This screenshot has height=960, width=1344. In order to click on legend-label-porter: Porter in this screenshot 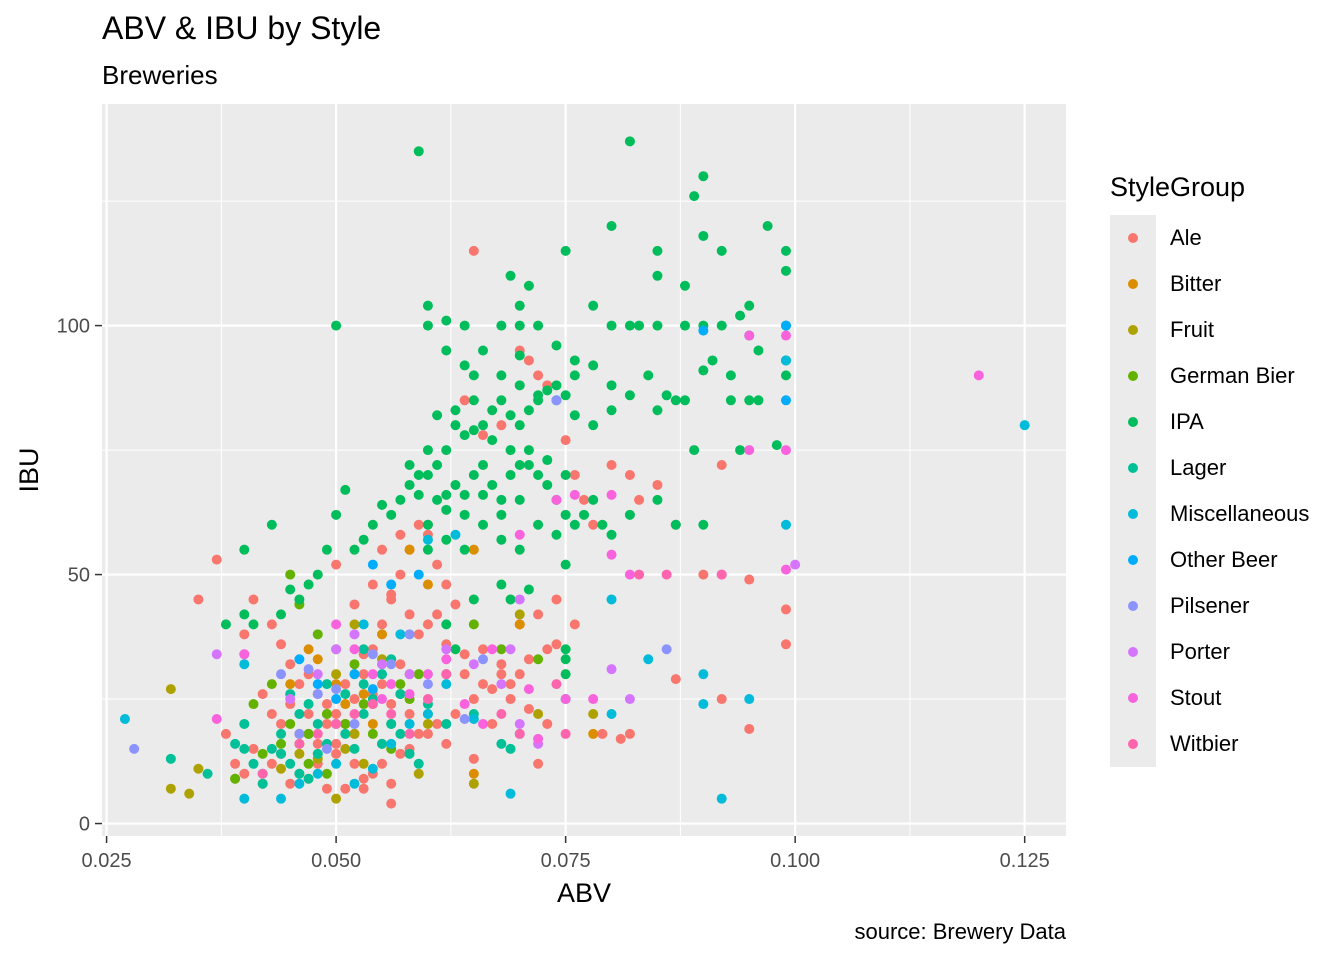, I will do `click(1200, 651)`.